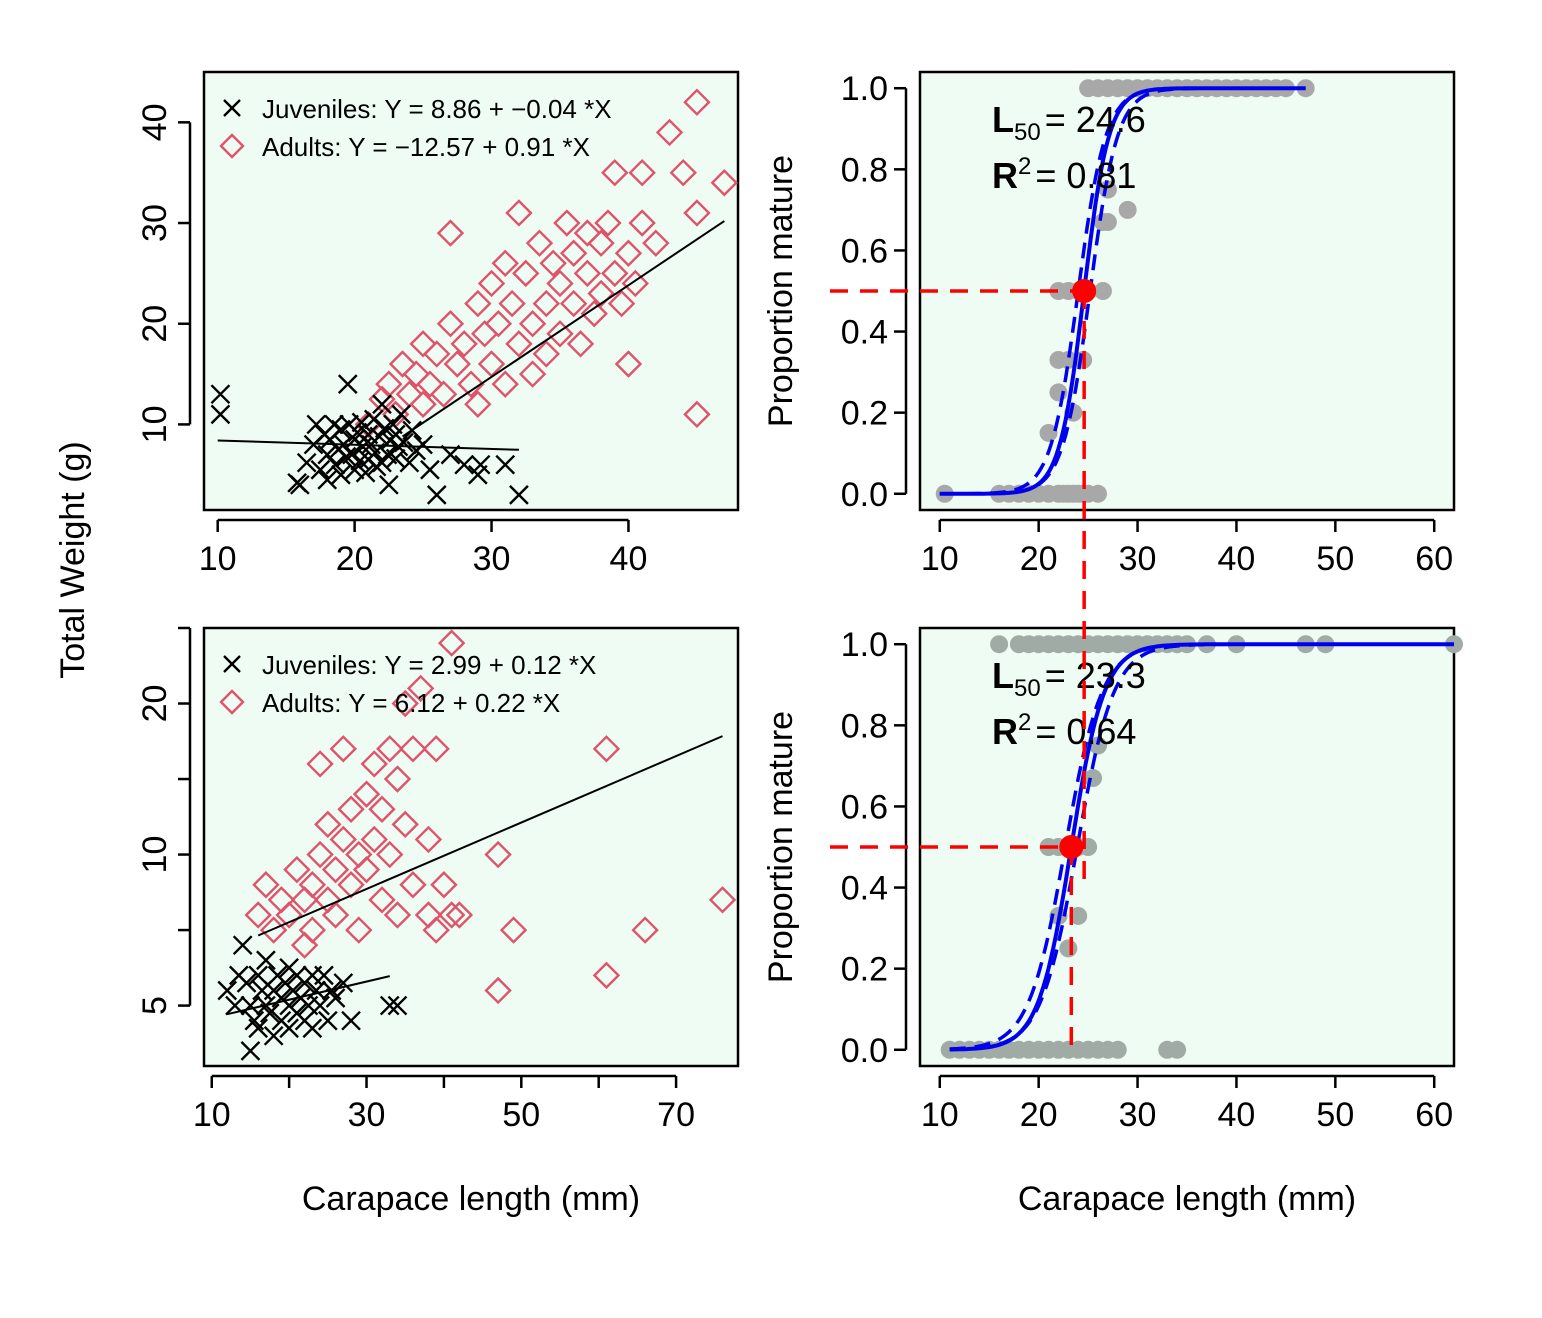 The width and height of the screenshot is (1542, 1318). Describe the element at coordinates (437, 109) in the screenshot. I see `legend-juvenile-label: Juveniles: Y = 8.86 + −0.04 *X` at that location.